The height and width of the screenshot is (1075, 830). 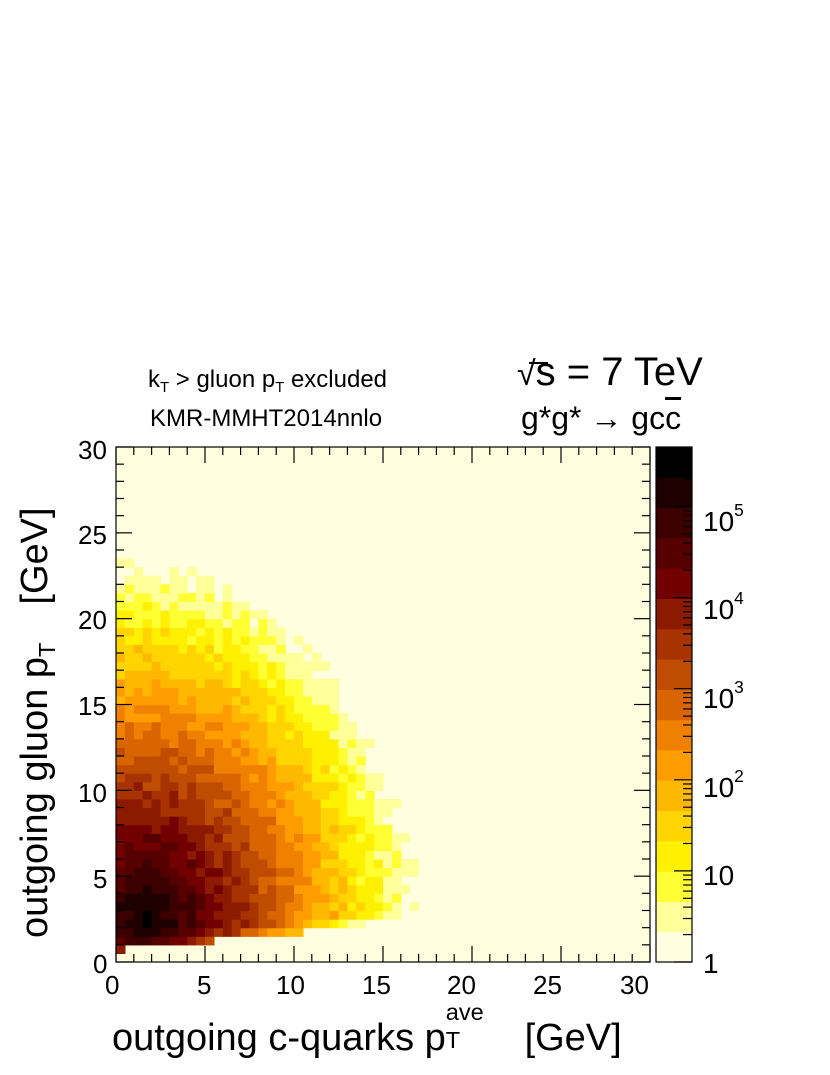 I want to click on x-tick-label: 15, so click(x=376, y=985).